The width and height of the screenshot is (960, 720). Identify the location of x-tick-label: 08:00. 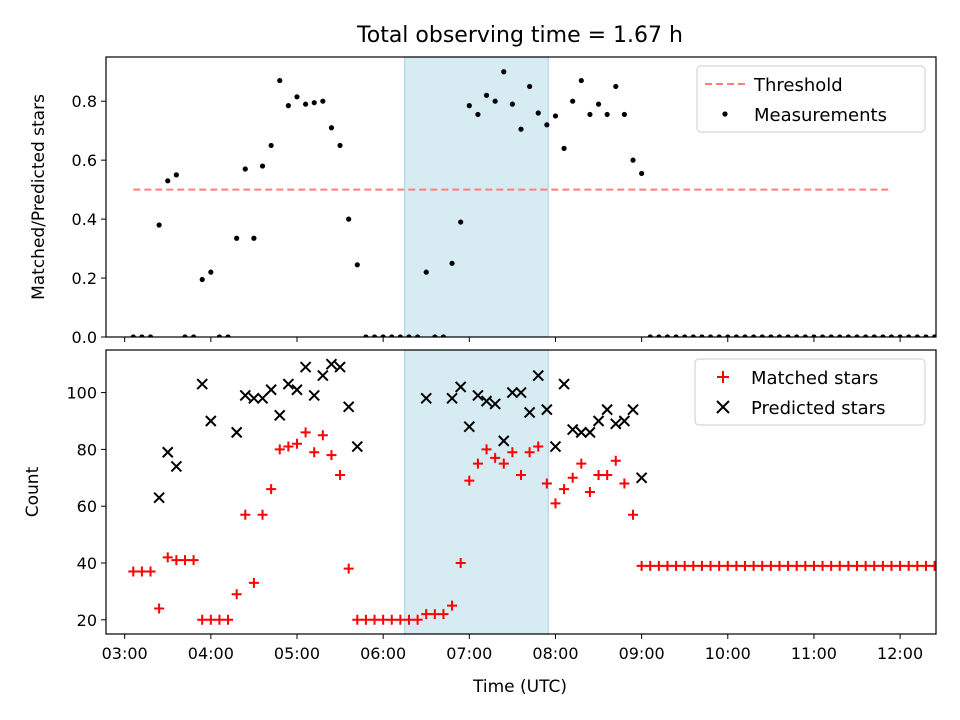
(555, 653).